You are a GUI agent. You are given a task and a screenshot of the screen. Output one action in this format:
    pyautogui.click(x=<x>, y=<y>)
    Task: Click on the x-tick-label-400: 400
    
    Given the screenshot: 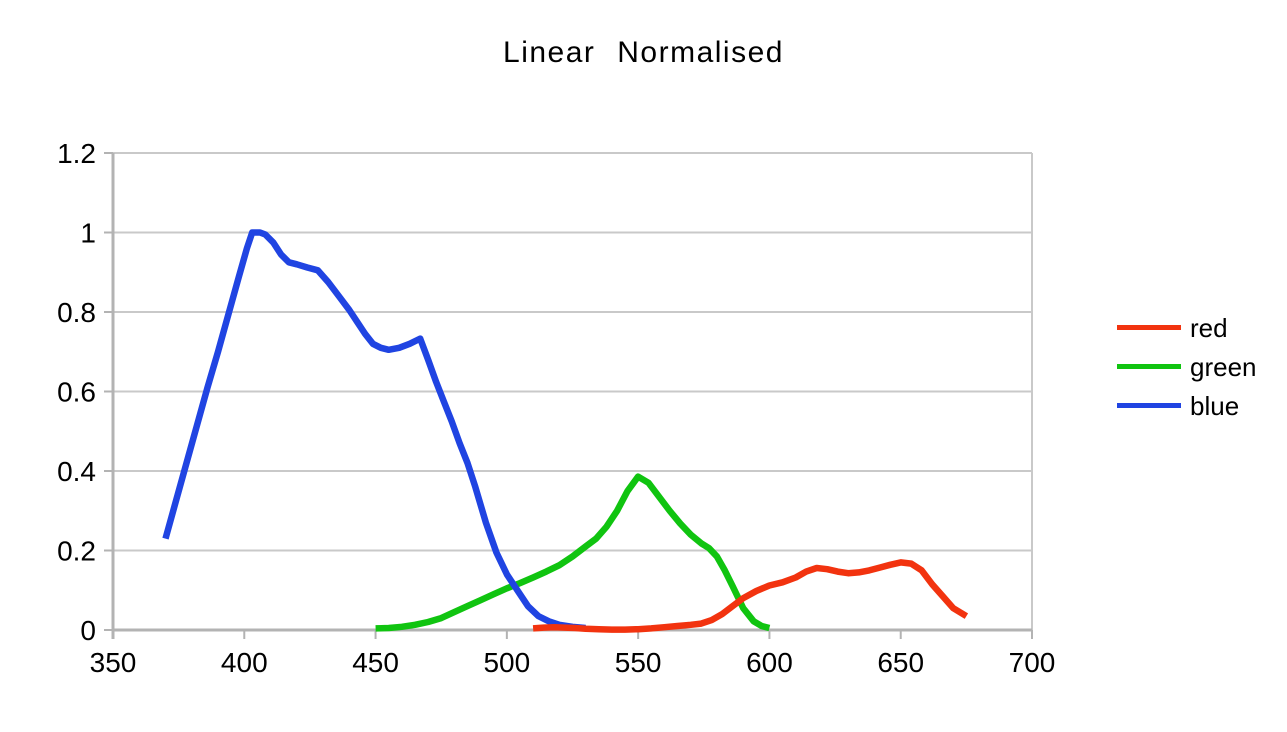 What is the action you would take?
    pyautogui.click(x=244, y=662)
    